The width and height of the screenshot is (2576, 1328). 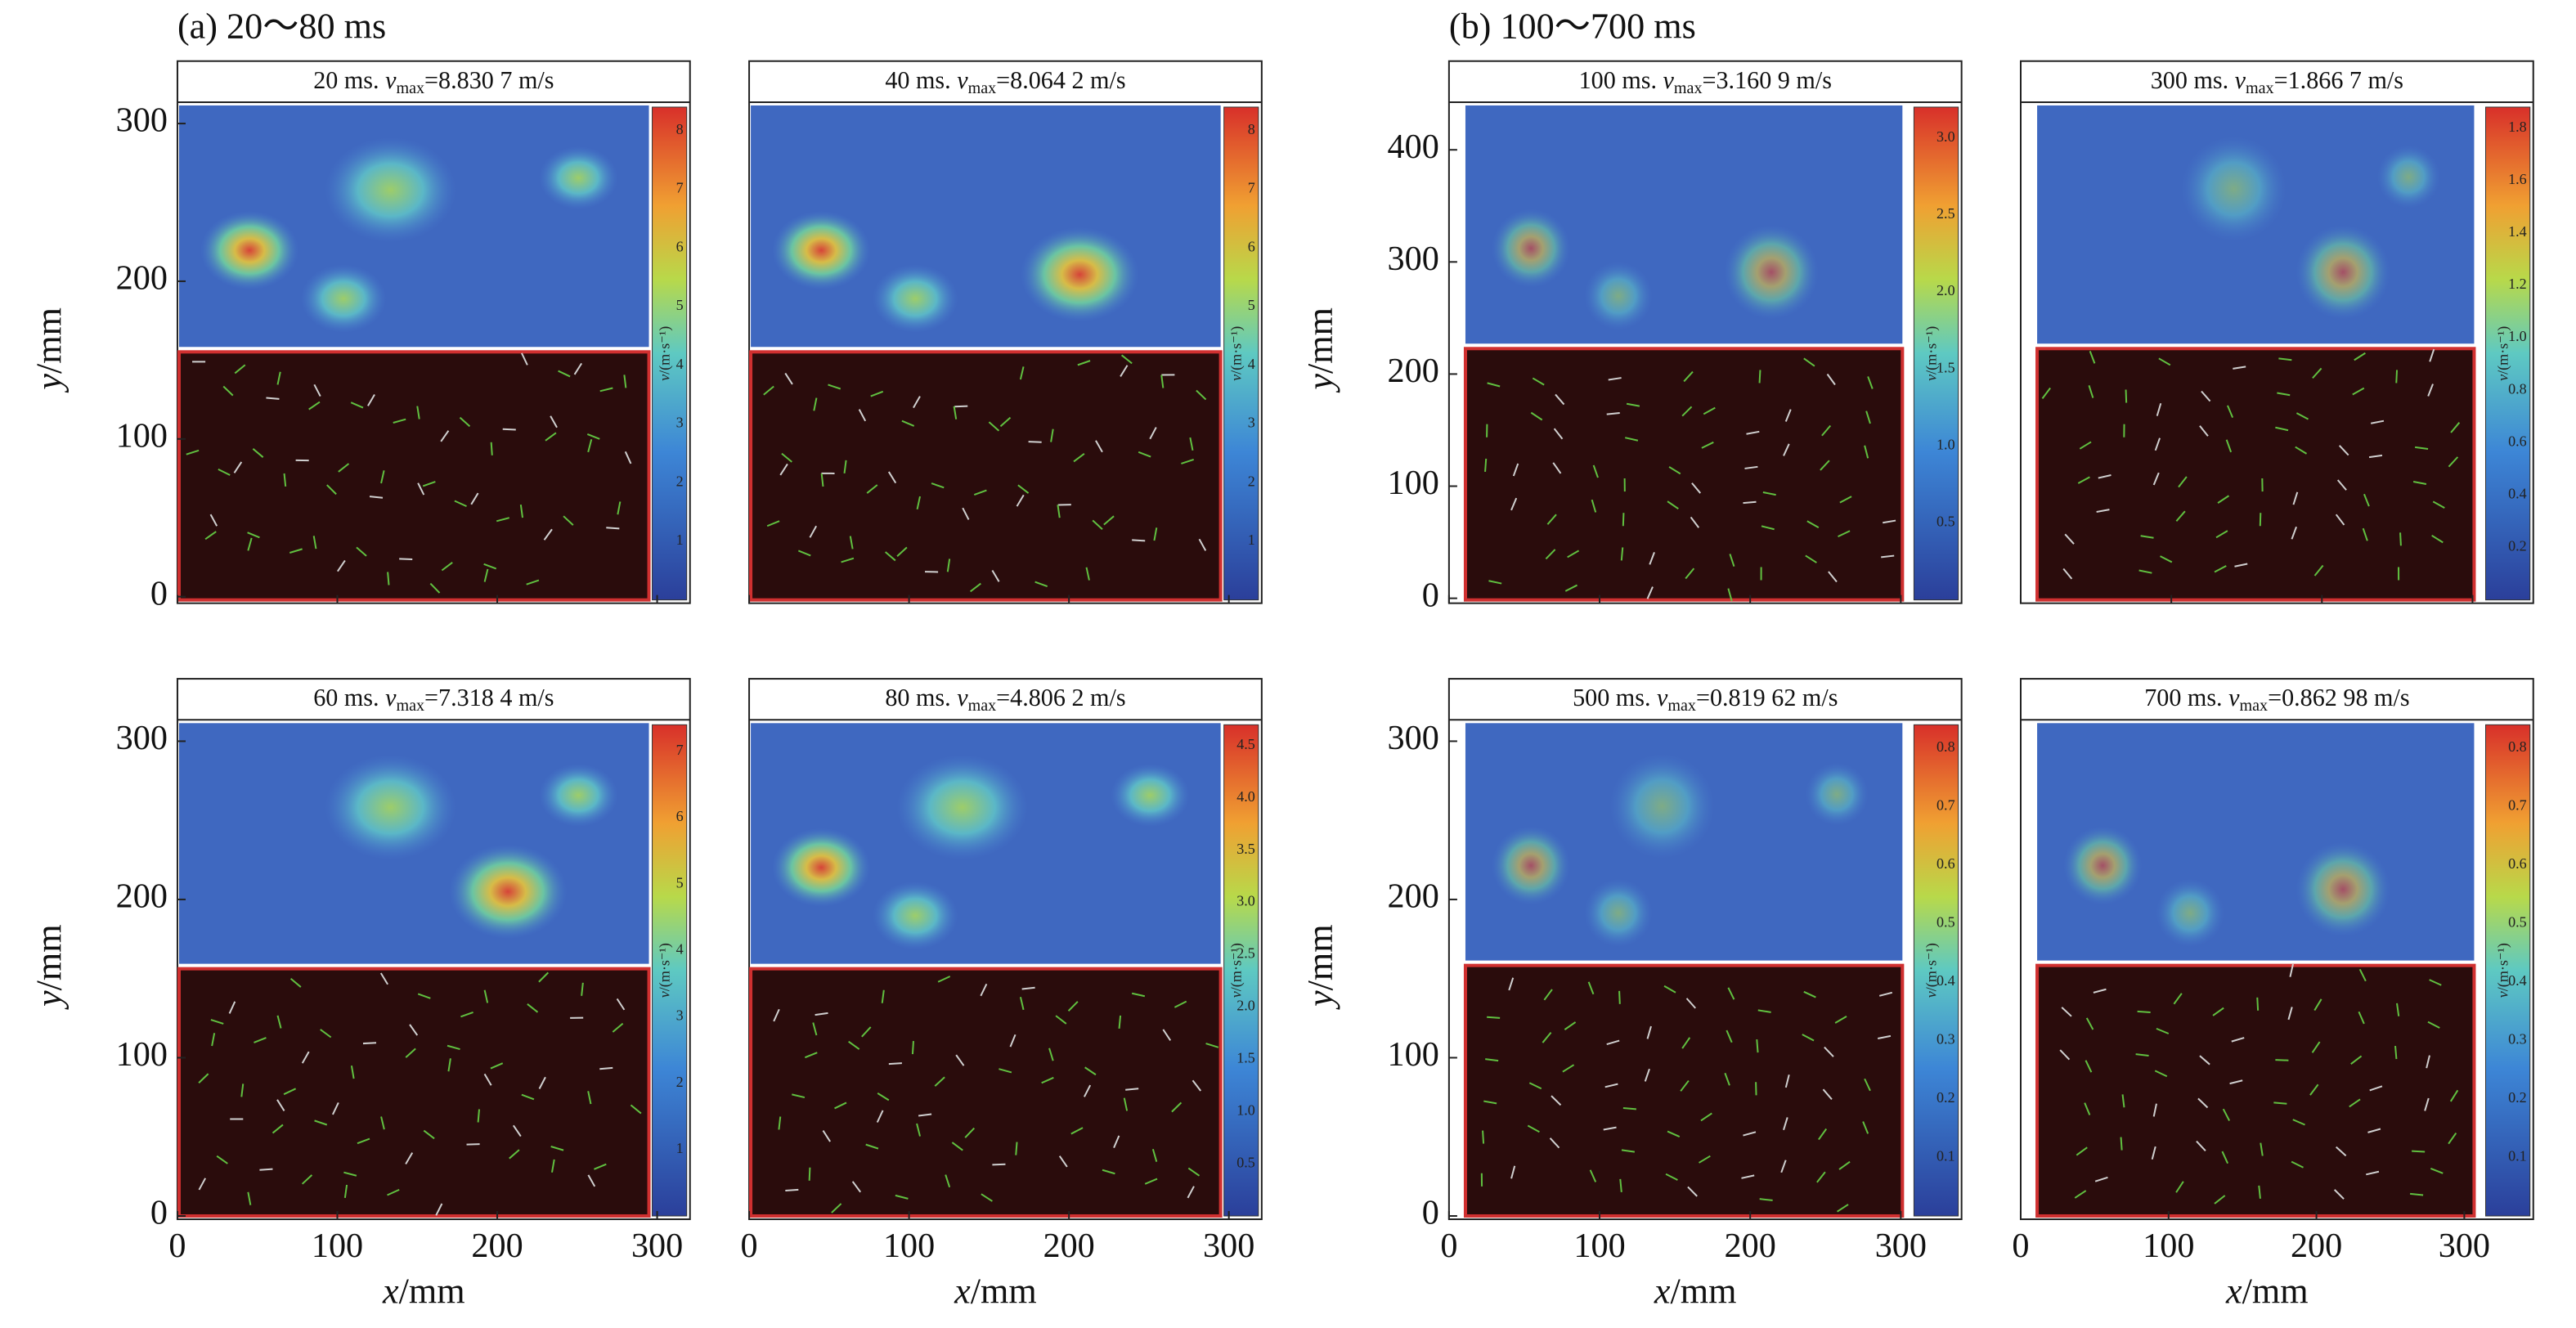 I want to click on y-tick-label: 400, so click(x=1413, y=147).